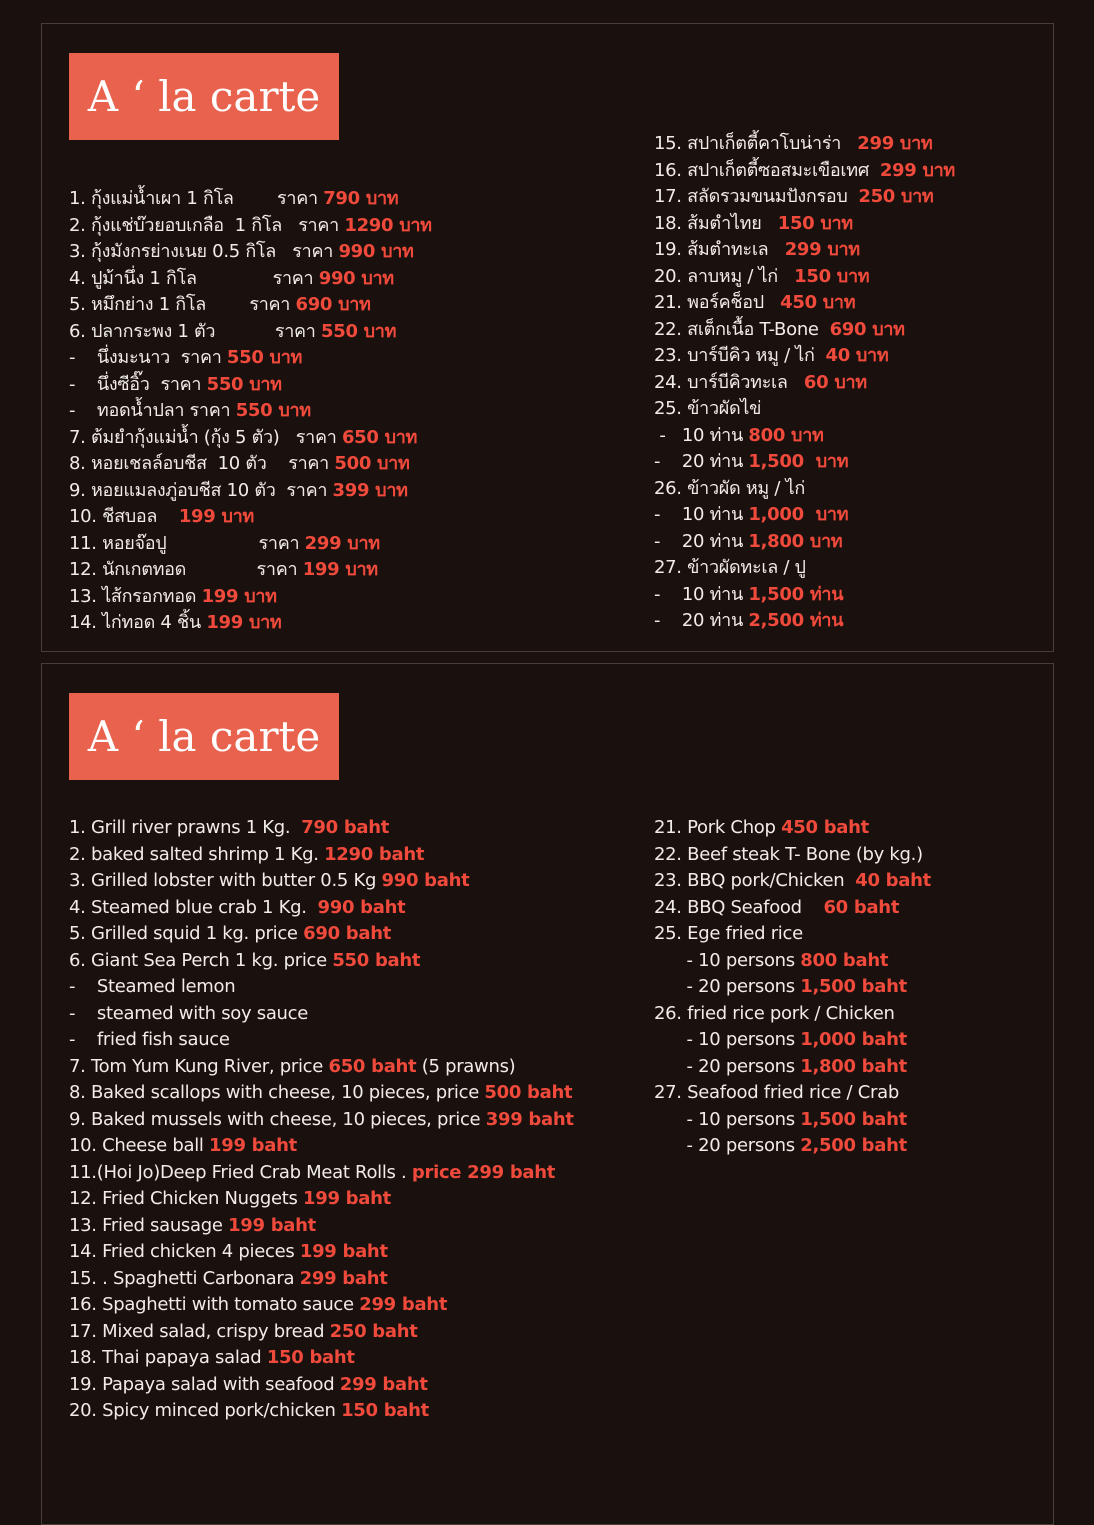 Image resolution: width=1094 pixels, height=1525 pixels. Describe the element at coordinates (199, 1331) in the screenshot. I see `item-name: 17. Mixed salad, crispy bread` at that location.